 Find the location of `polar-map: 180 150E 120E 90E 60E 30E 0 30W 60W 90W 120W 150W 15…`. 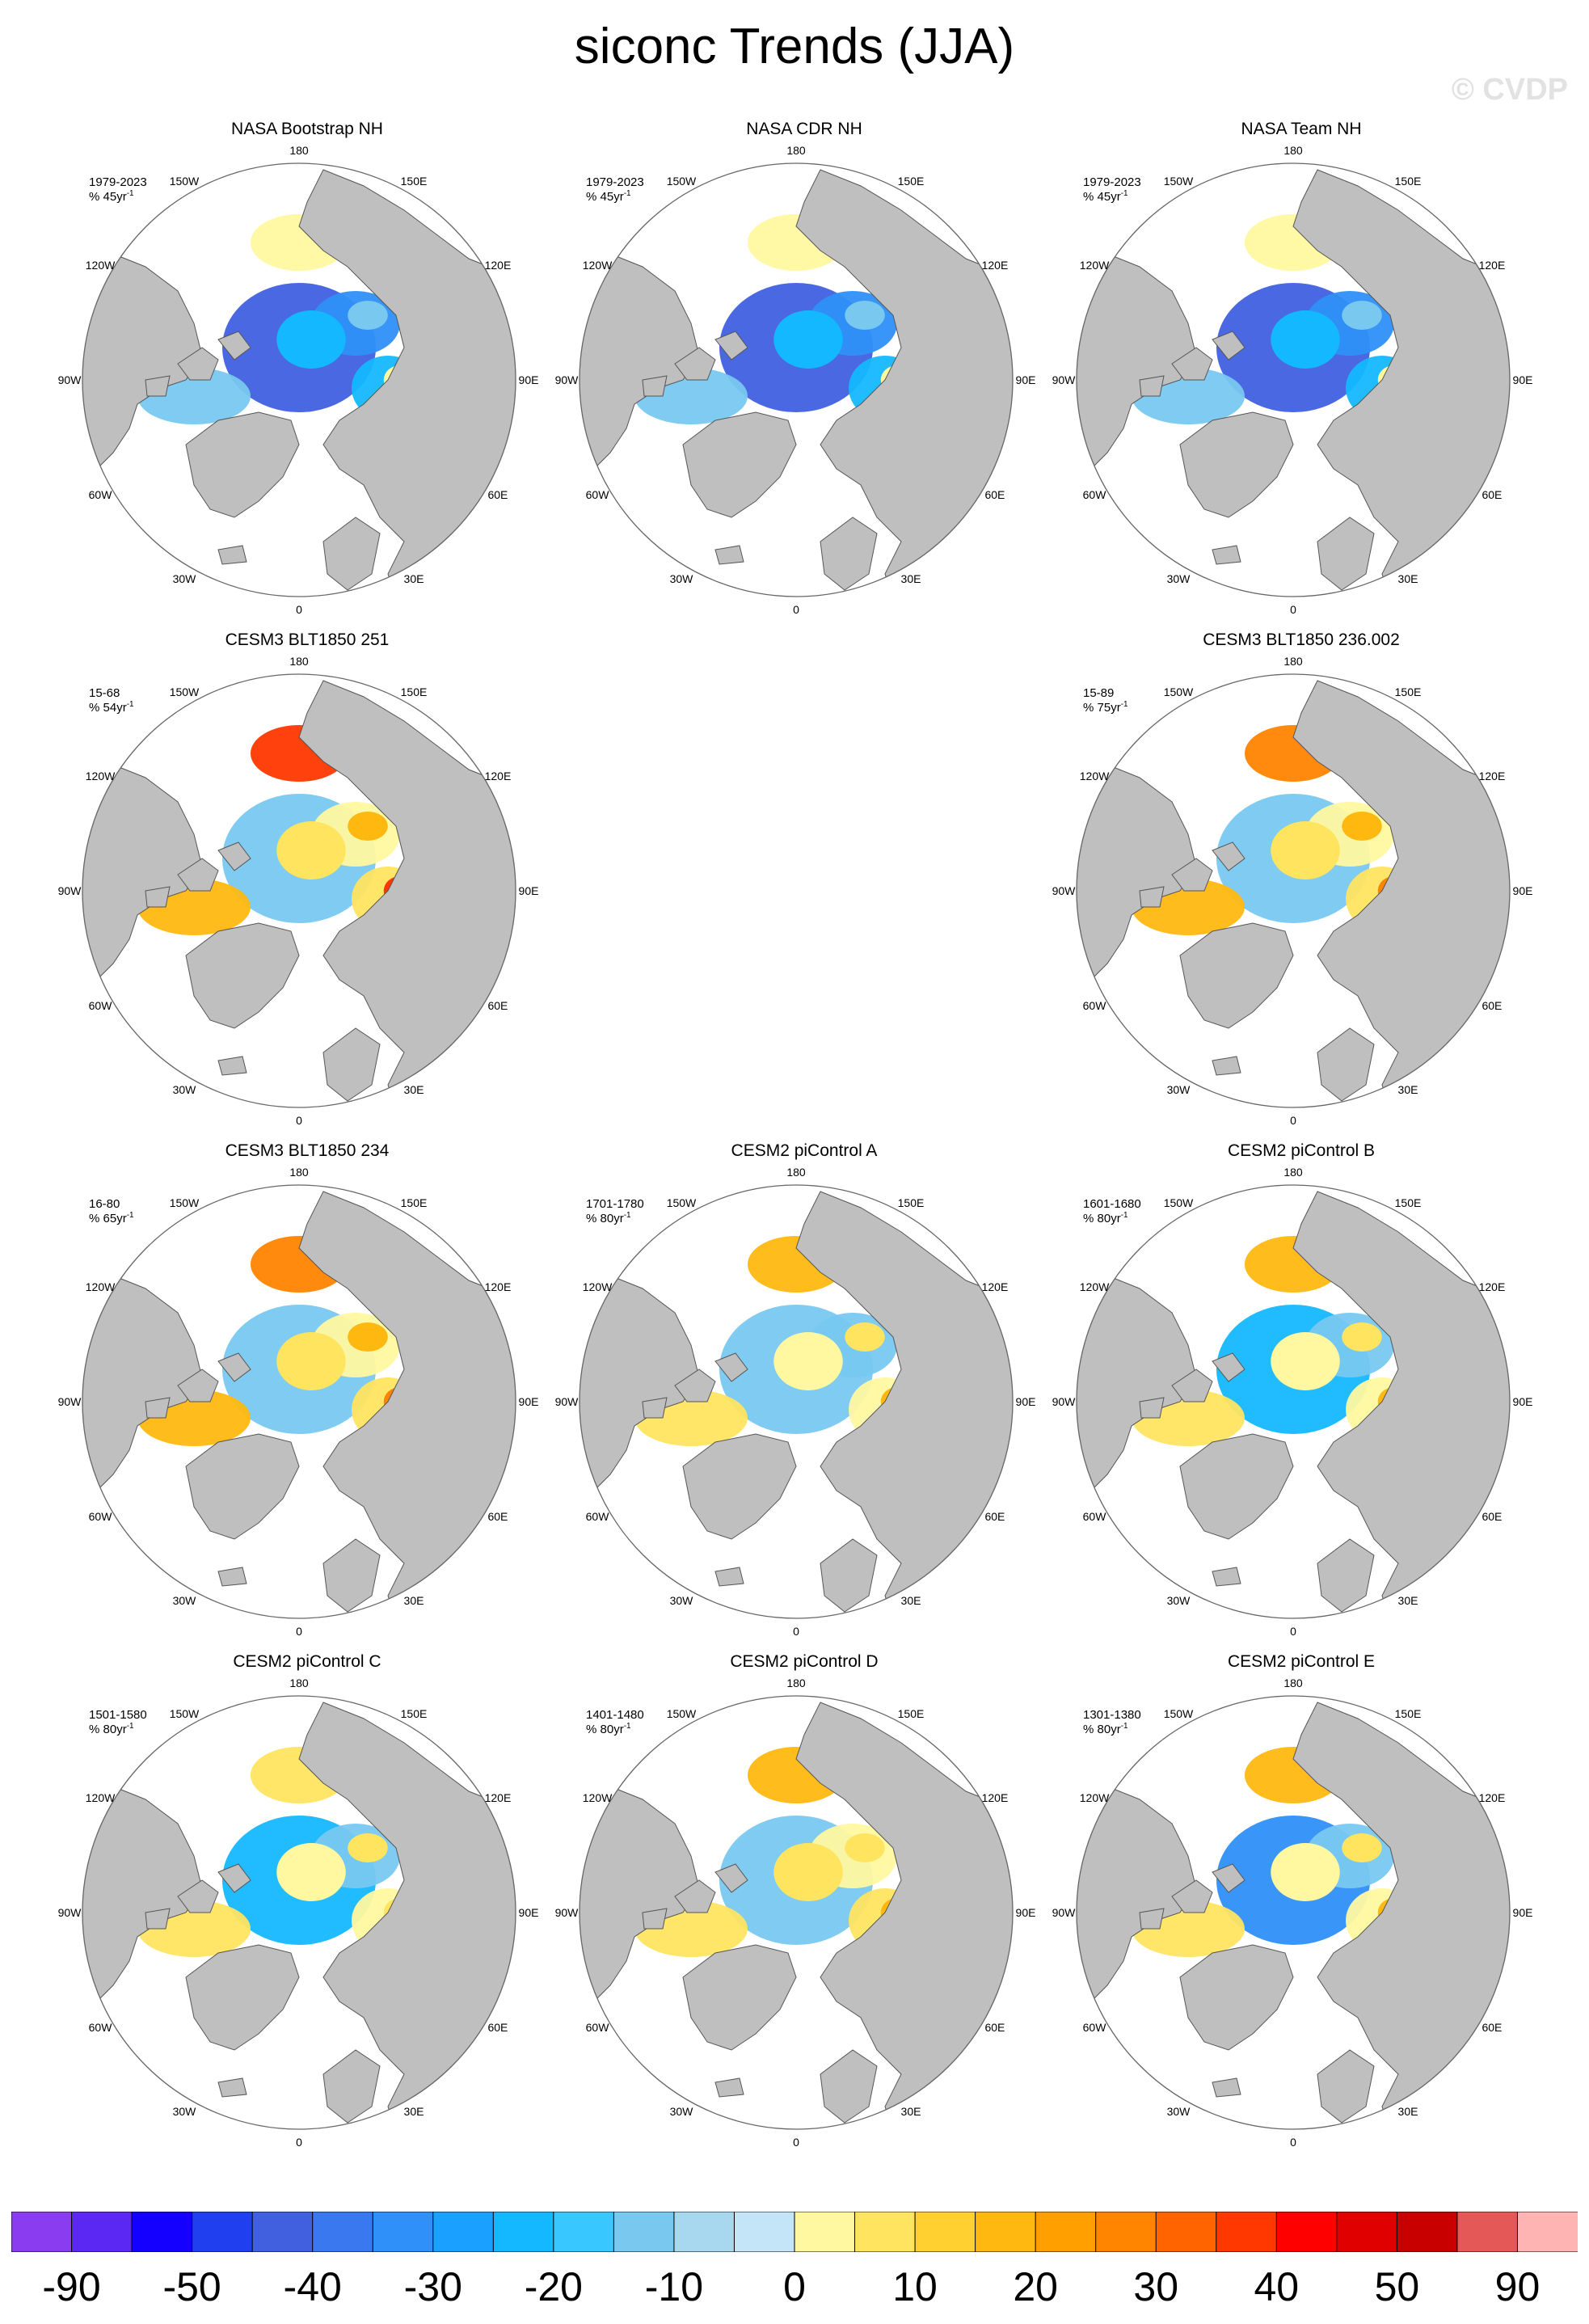

polar-map: 180 150E 120E 90E 60E 30E 0 30W 60W 90W 120W 150W 15… is located at coordinates (1292, 891).